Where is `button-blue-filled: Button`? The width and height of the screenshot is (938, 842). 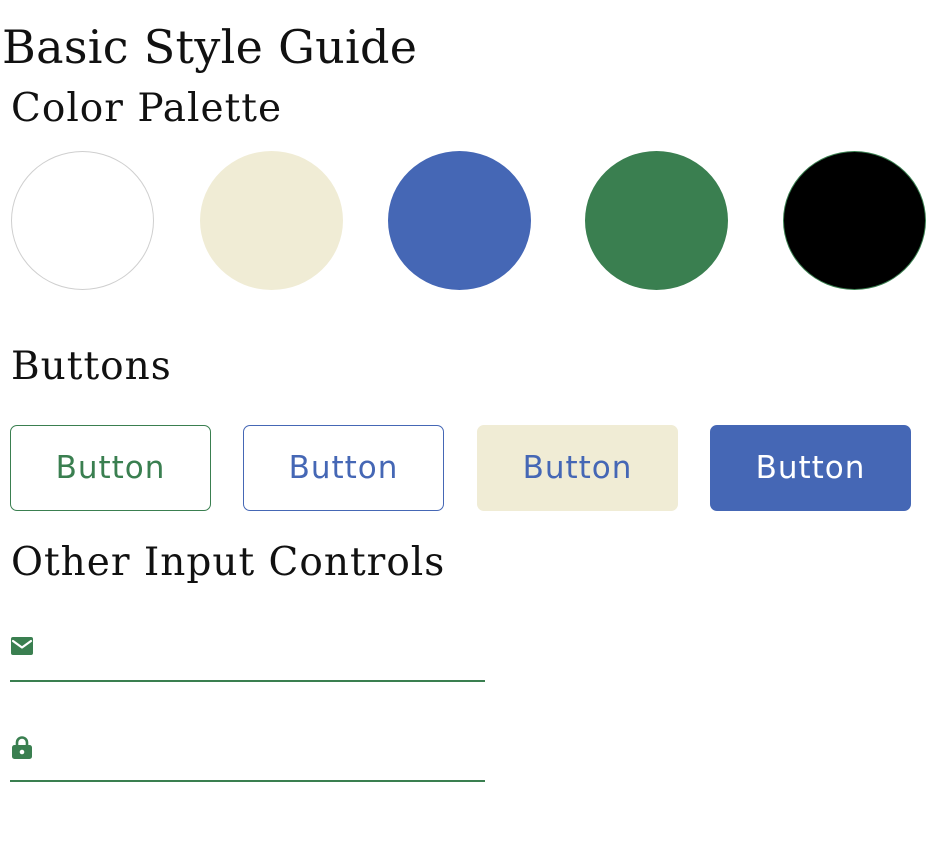
button-blue-filled: Button is located at coordinates (810, 468).